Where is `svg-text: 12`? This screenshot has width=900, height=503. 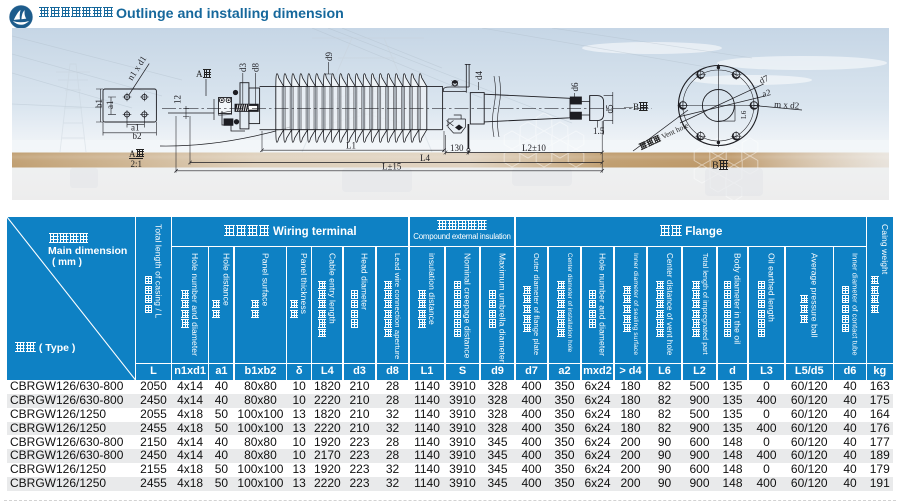 svg-text: 12 is located at coordinates (178, 99).